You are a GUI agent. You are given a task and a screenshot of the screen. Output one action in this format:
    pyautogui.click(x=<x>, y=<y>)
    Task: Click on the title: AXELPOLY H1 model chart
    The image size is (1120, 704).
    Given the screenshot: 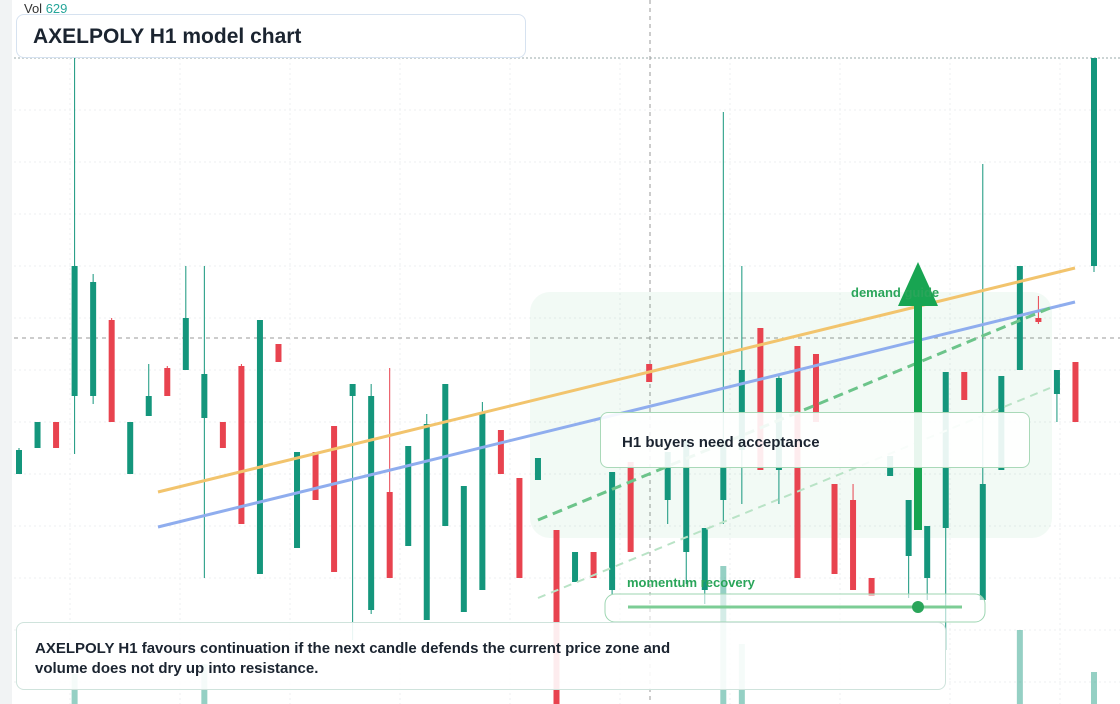 What is the action you would take?
    pyautogui.click(x=271, y=36)
    